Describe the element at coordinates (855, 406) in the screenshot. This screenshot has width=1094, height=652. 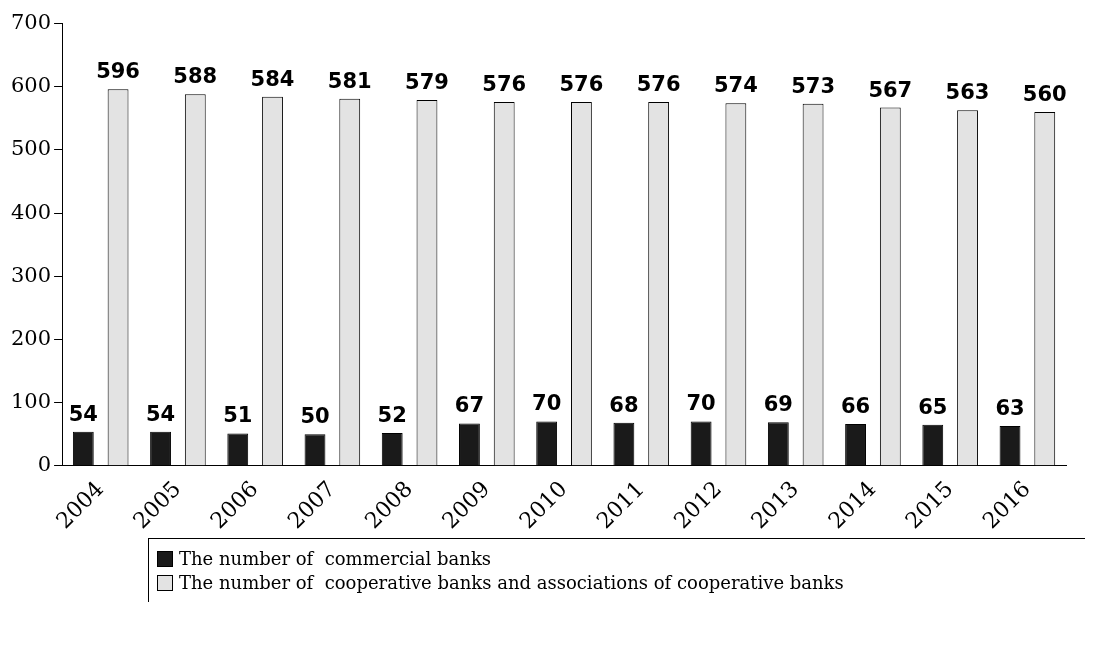
I see `data-label: 66` at that location.